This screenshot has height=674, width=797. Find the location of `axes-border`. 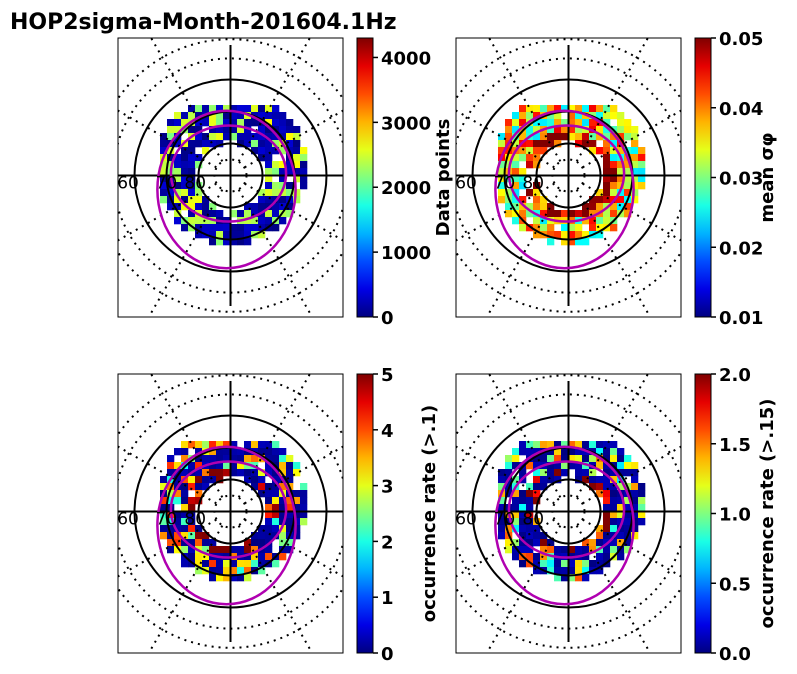

axes-border is located at coordinates (568, 177).